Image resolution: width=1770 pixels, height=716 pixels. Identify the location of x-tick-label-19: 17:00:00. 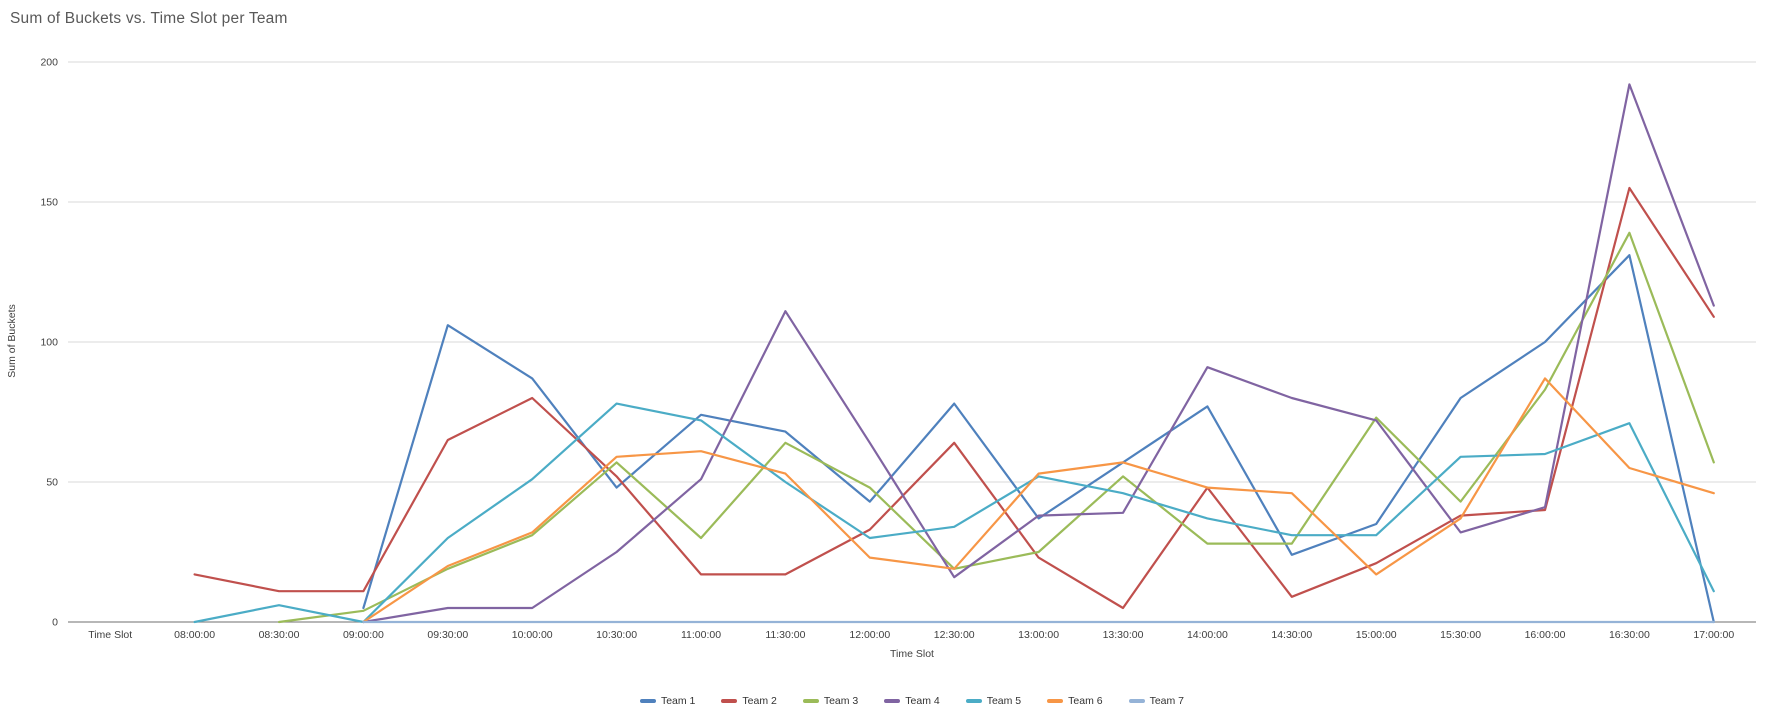
(1713, 635).